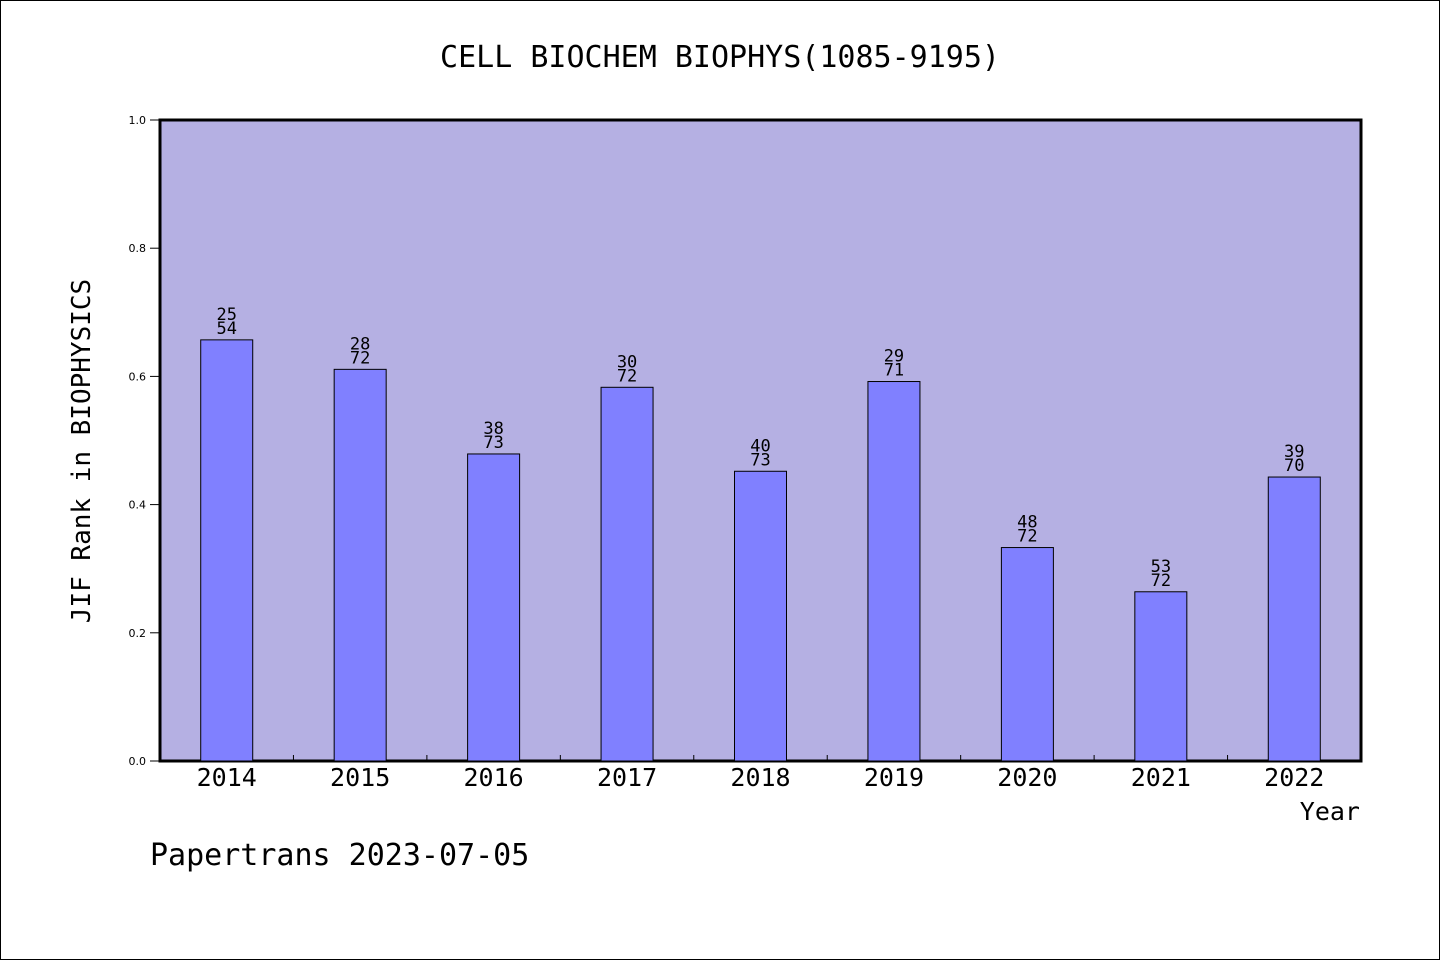 The image size is (1440, 964). I want to click on x-tick-label: 2015, so click(360, 777).